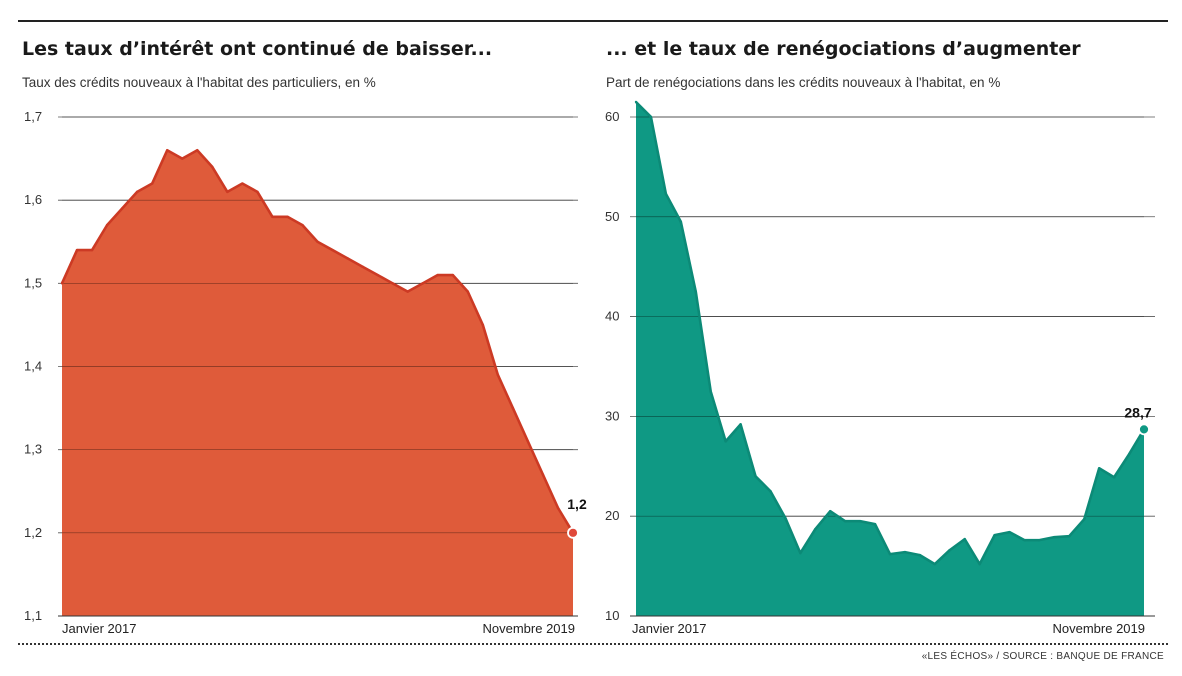 This screenshot has width=1182, height=676. I want to click on end-value-label: 28,7, so click(1137, 412).